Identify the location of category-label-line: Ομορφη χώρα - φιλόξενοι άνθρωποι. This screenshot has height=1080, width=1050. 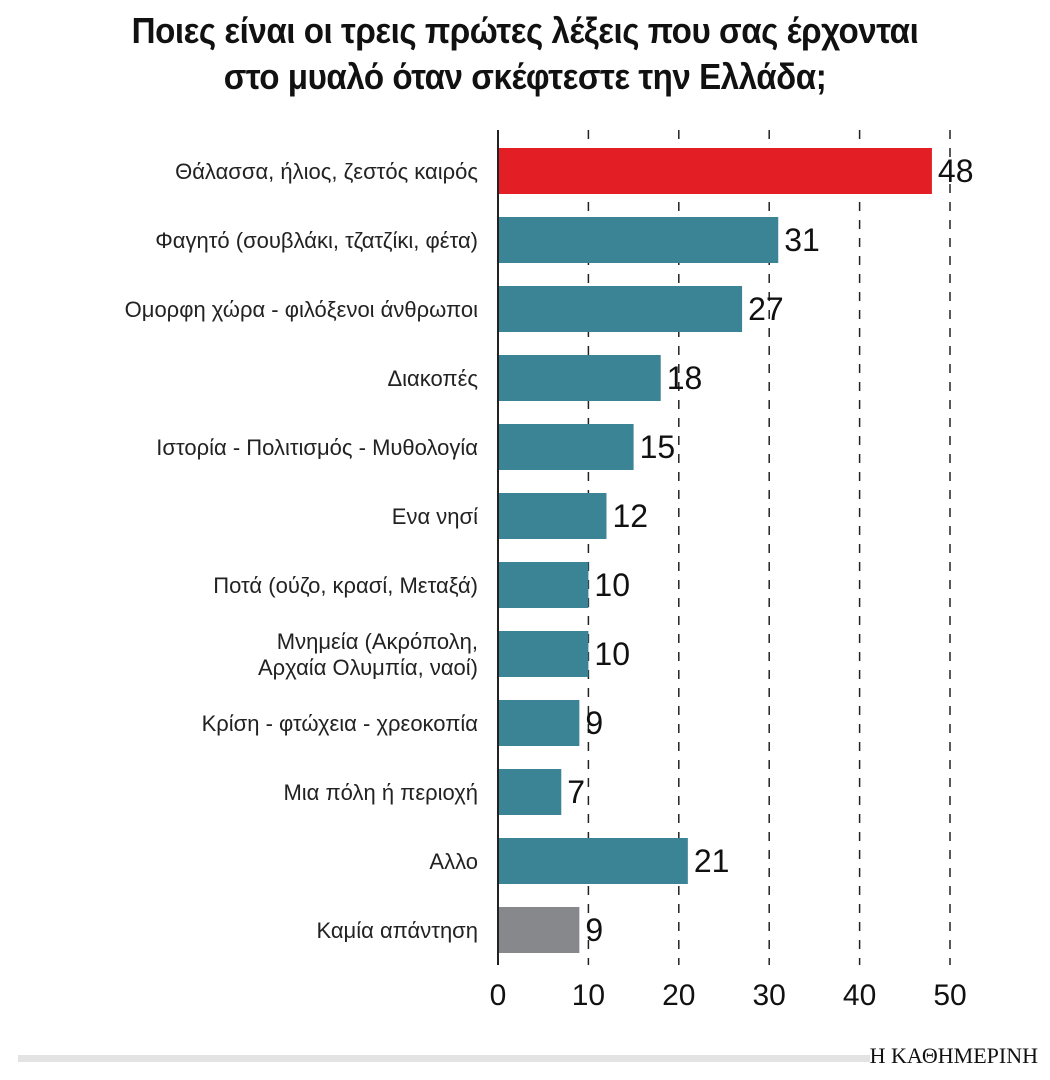
(301, 309).